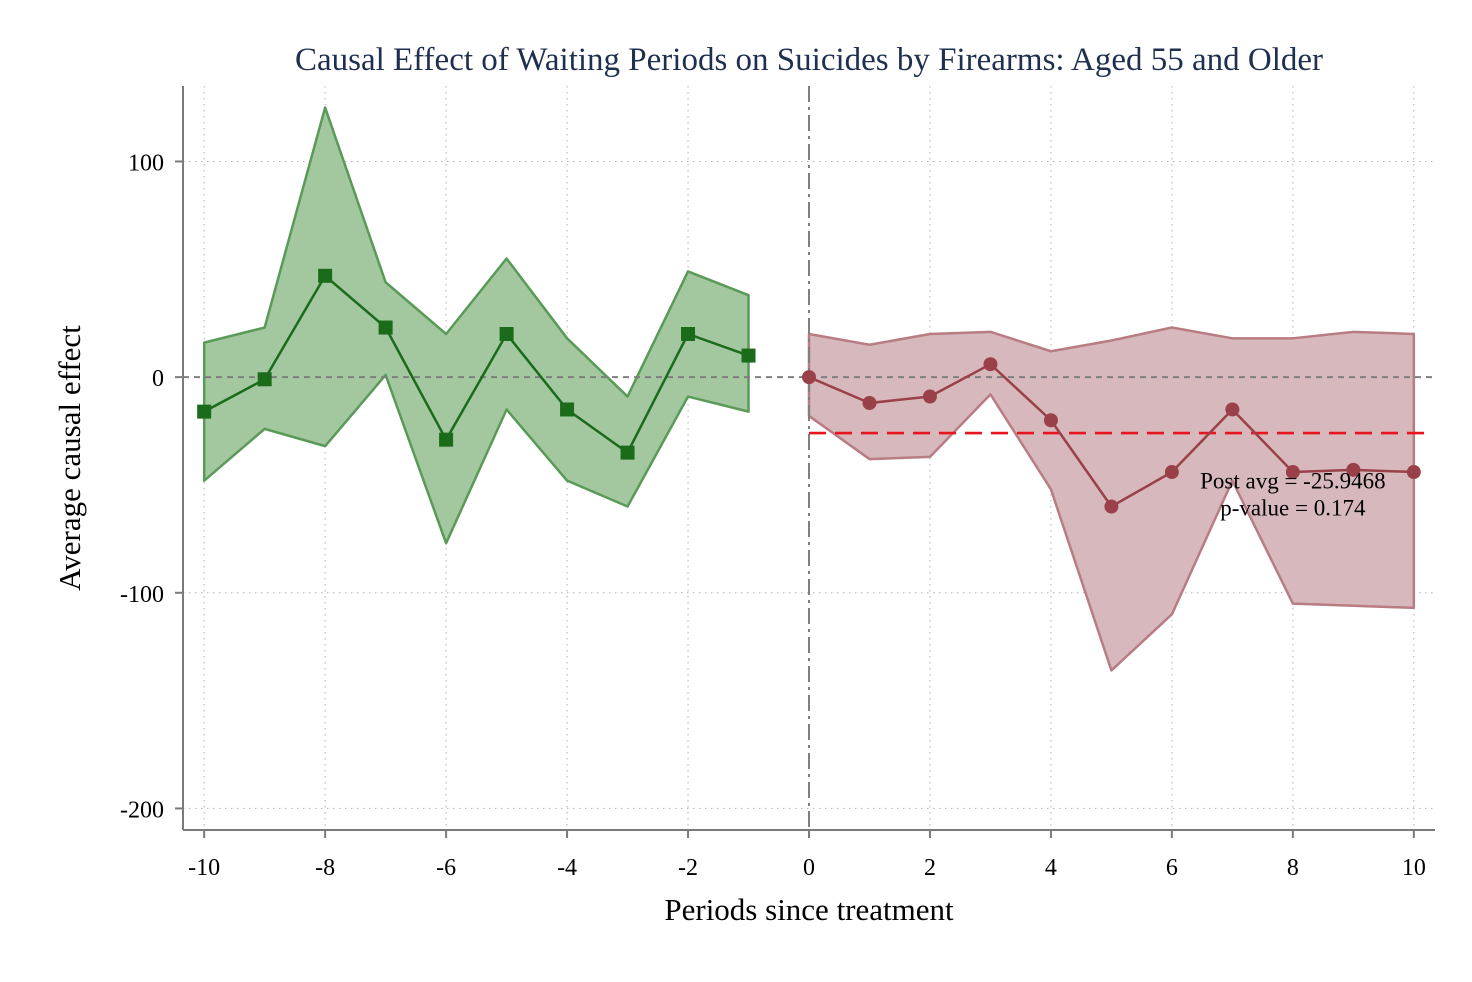 The width and height of the screenshot is (1472, 982). Describe the element at coordinates (567, 868) in the screenshot. I see `x-tick-label: -4` at that location.